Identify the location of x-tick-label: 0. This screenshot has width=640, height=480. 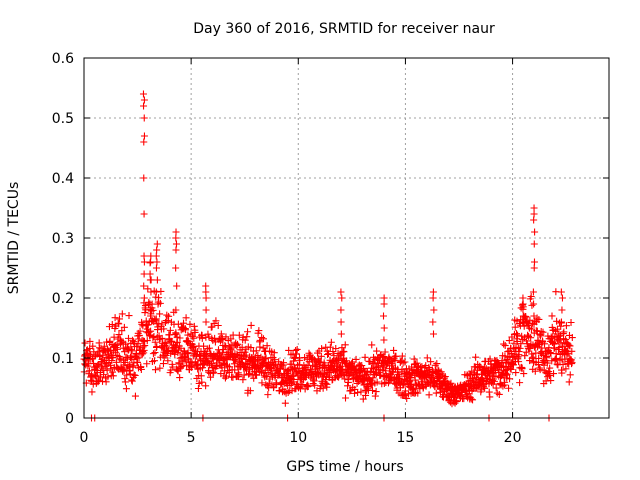
(84, 438).